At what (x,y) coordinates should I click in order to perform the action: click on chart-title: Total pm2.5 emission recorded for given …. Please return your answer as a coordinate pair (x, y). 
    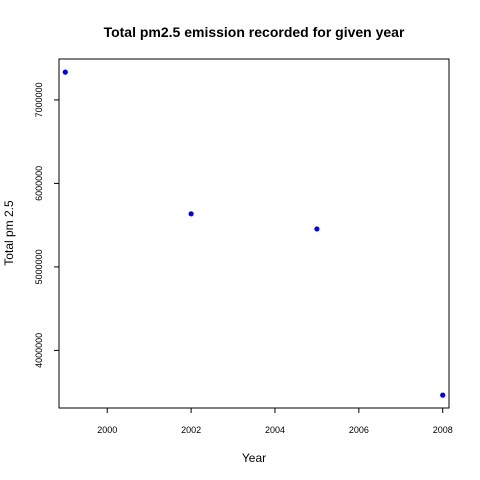
    Looking at the image, I should click on (254, 32).